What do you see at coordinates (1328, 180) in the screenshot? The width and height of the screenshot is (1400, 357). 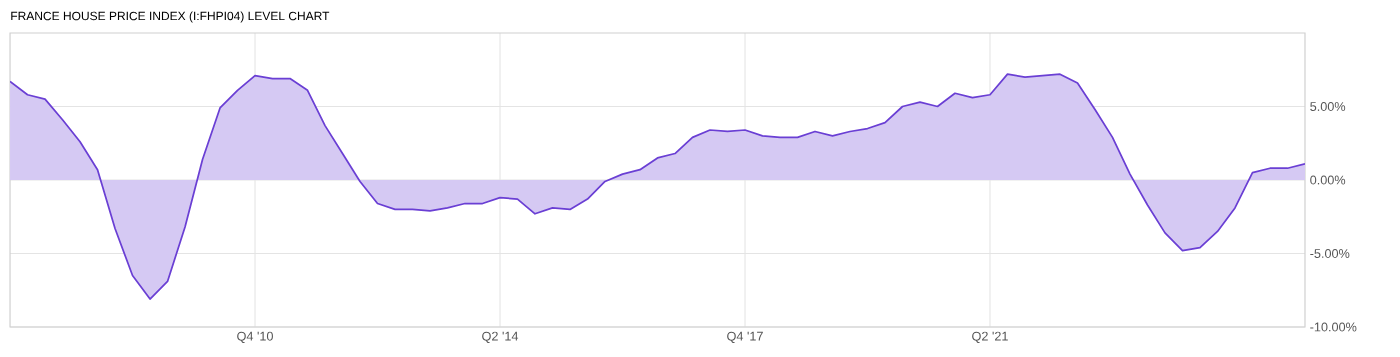 I see `y-tick-label: 0.00%` at bounding box center [1328, 180].